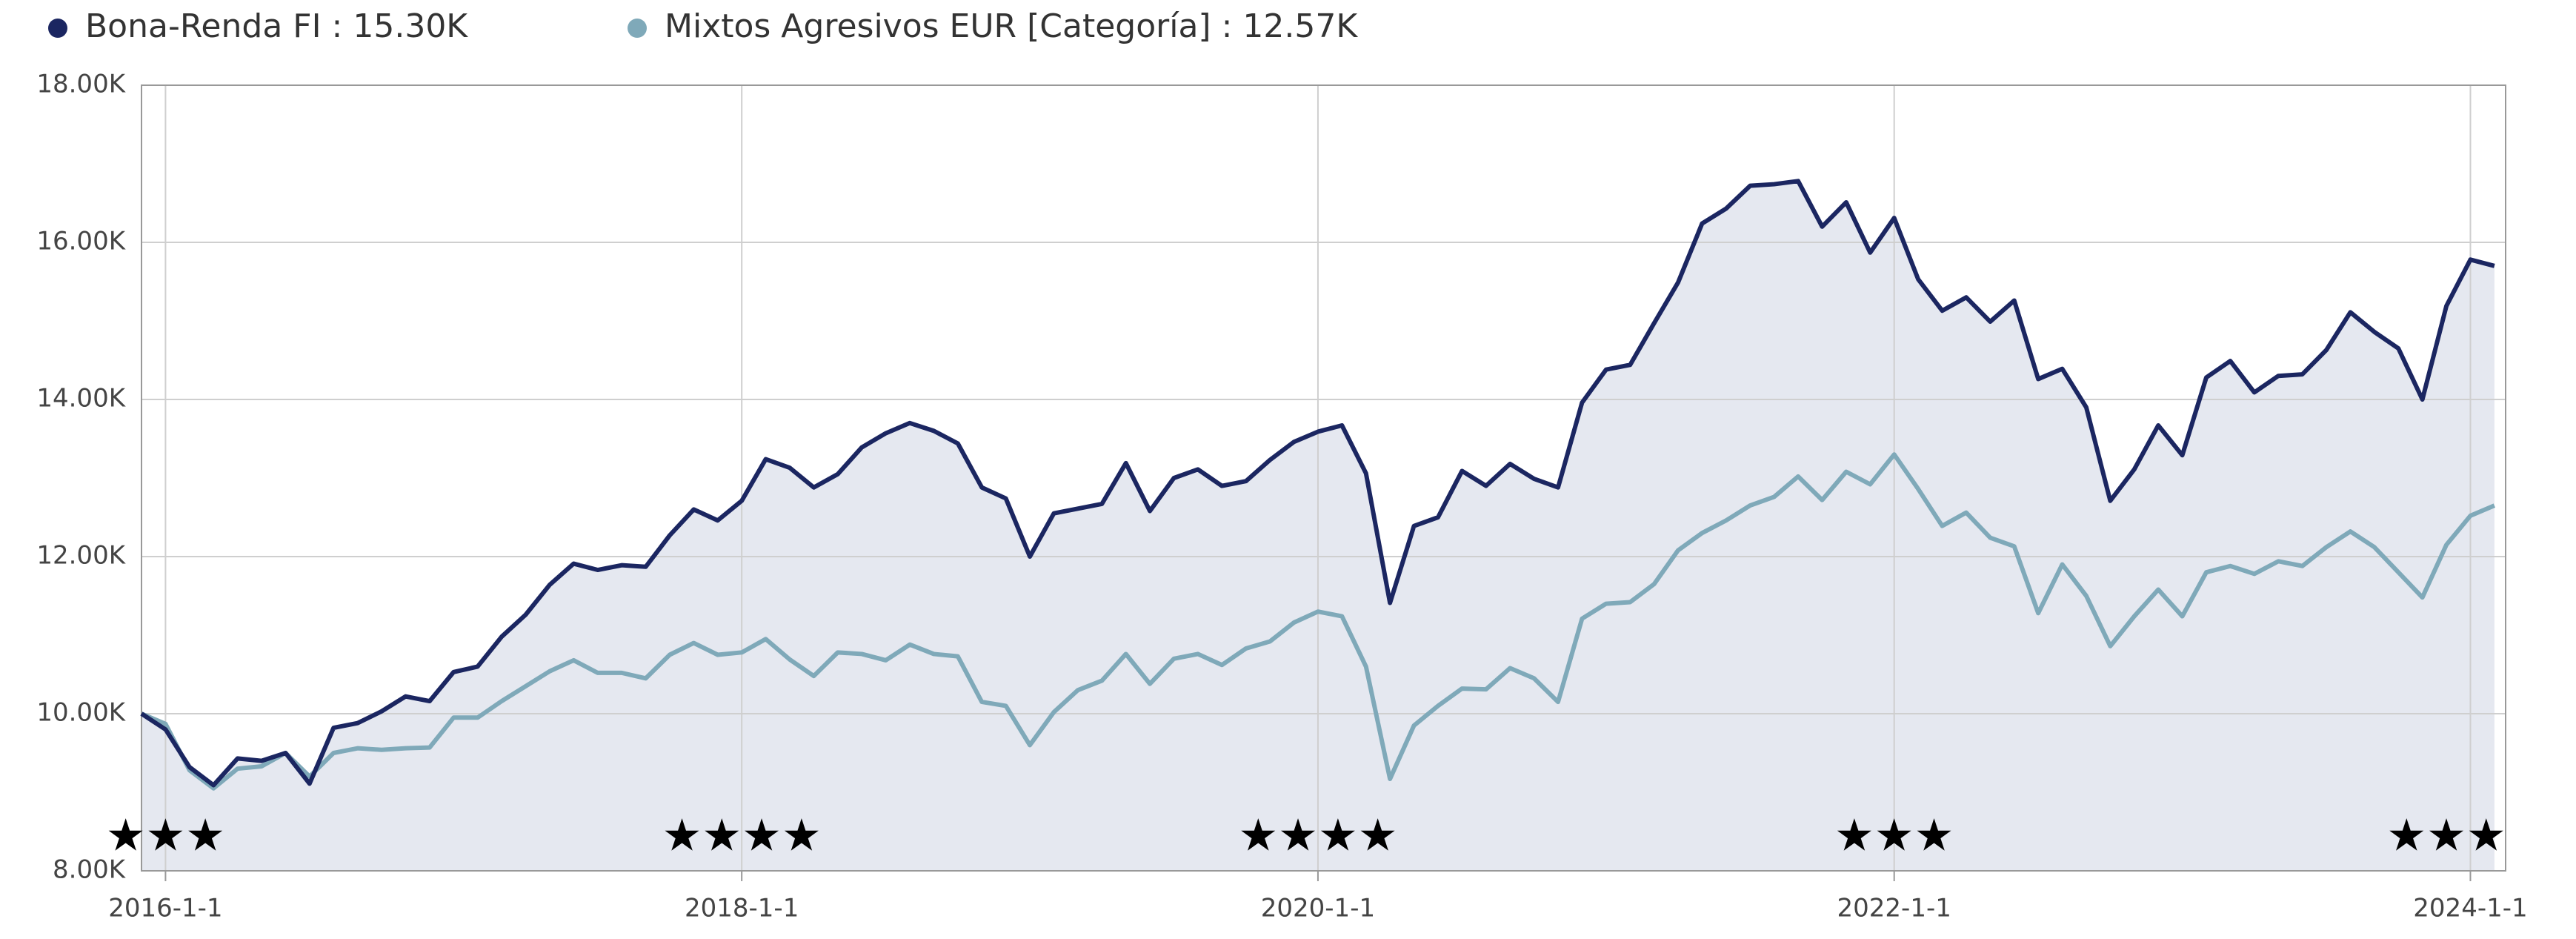 This screenshot has height=939, width=2576. I want to click on y-tick-label: 16.00K, so click(81, 241).